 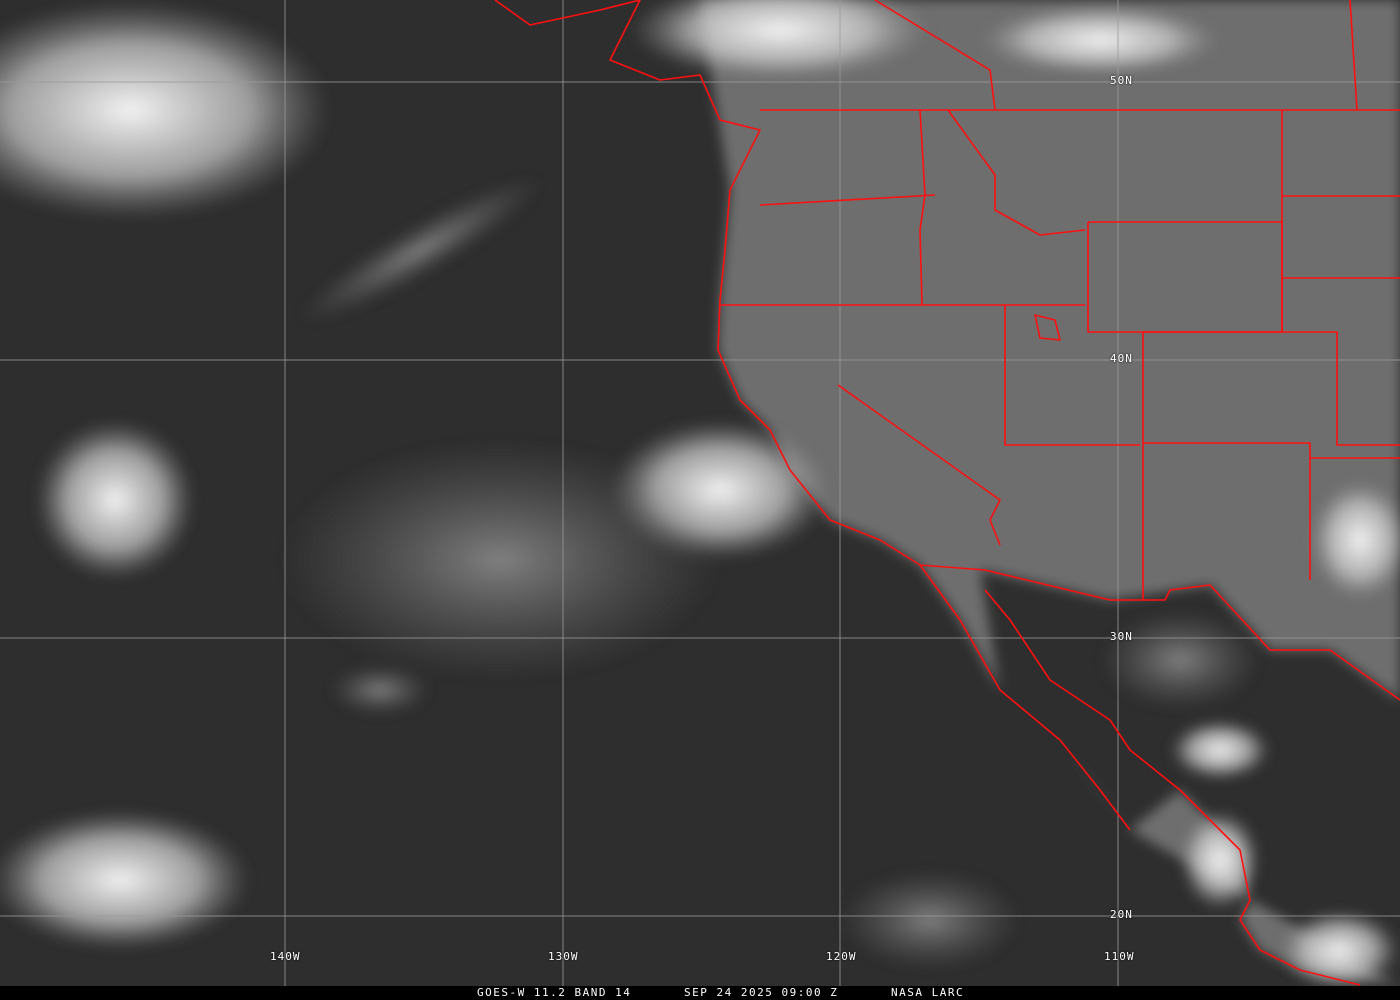 What do you see at coordinates (841, 956) in the screenshot?
I see `lon-label-120w: 120W` at bounding box center [841, 956].